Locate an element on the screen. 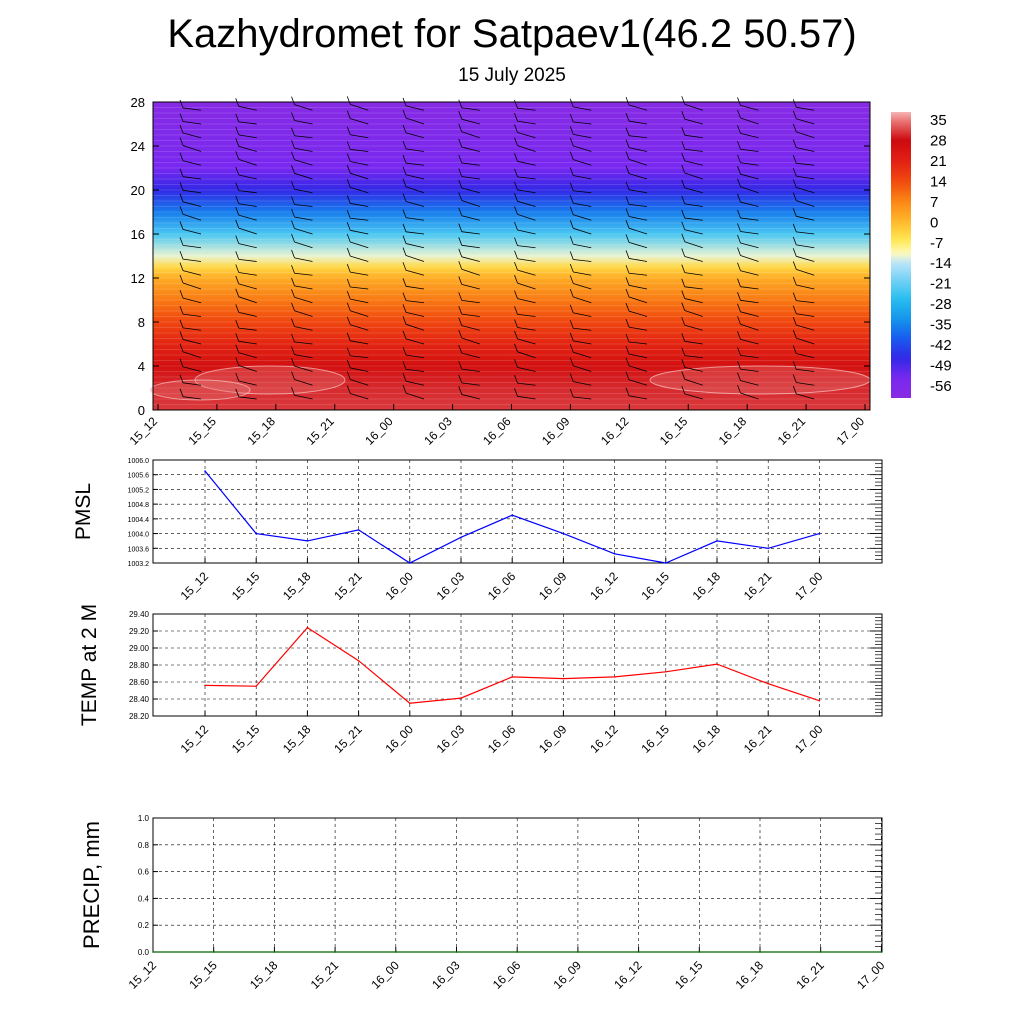 This screenshot has height=1024, width=1024. y-tick-label: 28.60 is located at coordinates (139, 682).